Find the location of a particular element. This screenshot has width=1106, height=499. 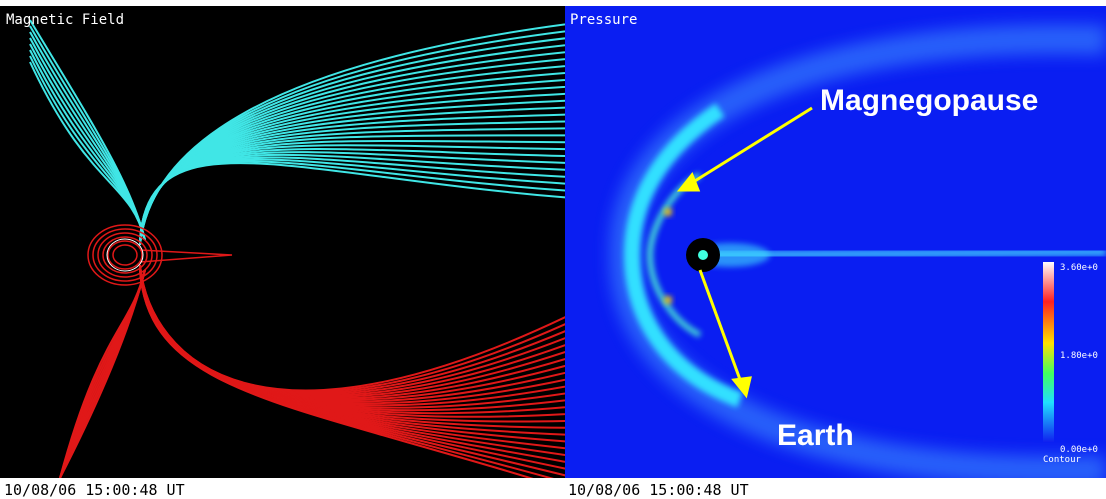

tail-loop is located at coordinates (186, 256).